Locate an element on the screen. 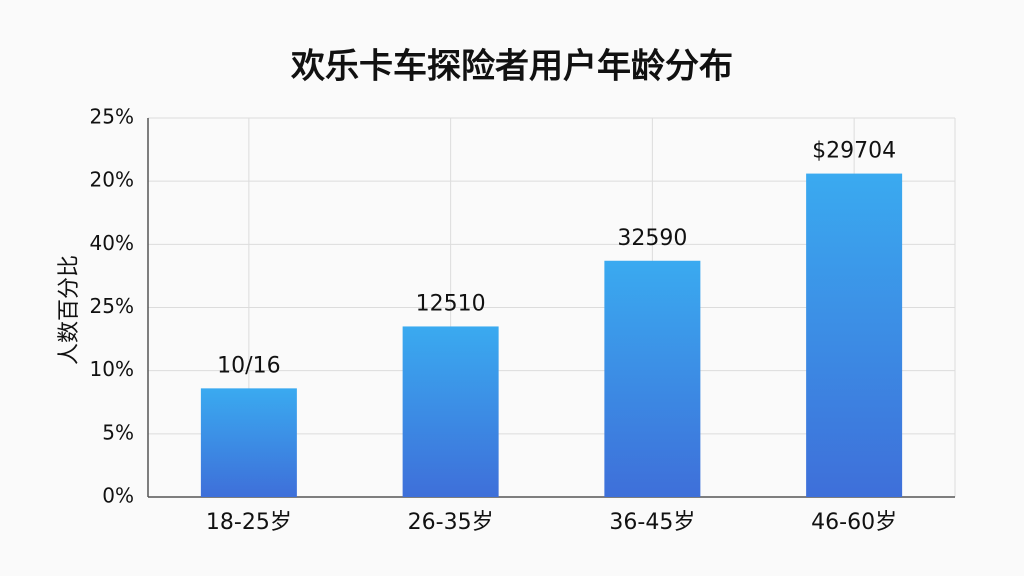 Image resolution: width=1024 pixels, height=576 pixels. x-tick-label: 26-35岁 is located at coordinates (451, 522).